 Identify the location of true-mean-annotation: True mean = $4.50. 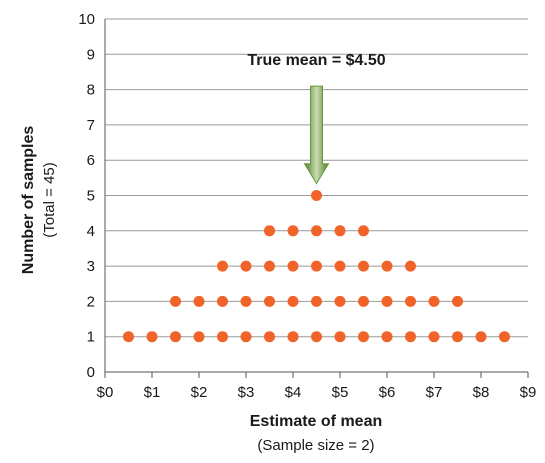
(316, 60).